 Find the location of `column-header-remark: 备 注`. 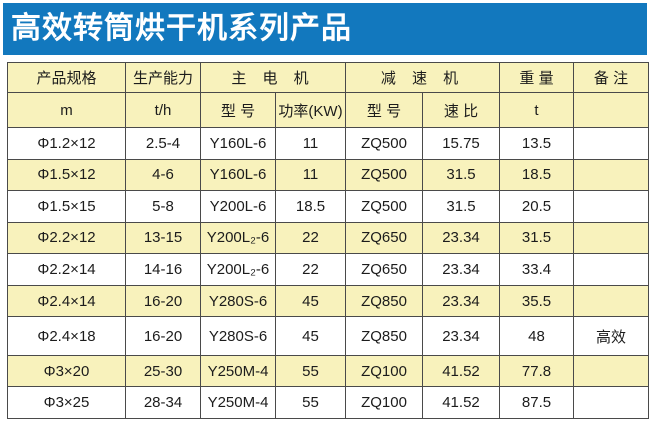

column-header-remark: 备 注 is located at coordinates (611, 77).